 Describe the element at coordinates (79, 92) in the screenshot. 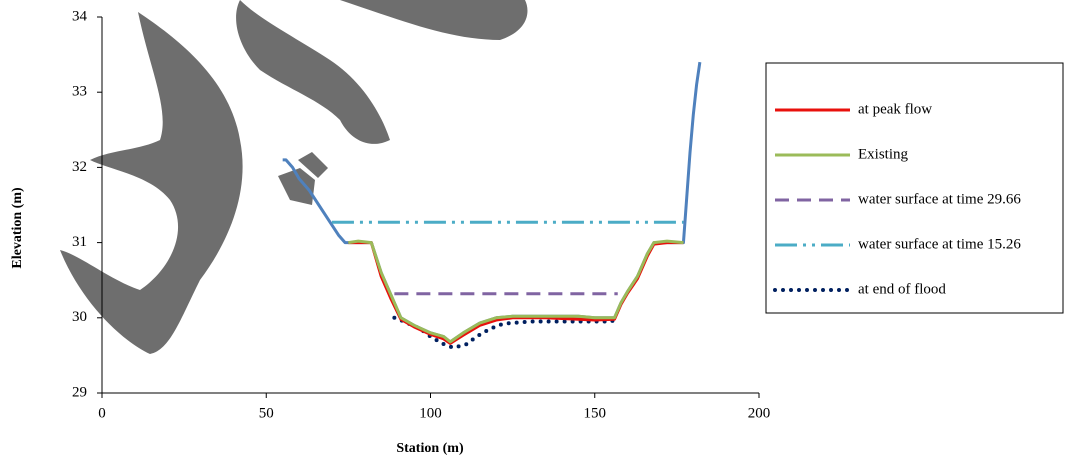

I see `y-tick-label: 33` at that location.